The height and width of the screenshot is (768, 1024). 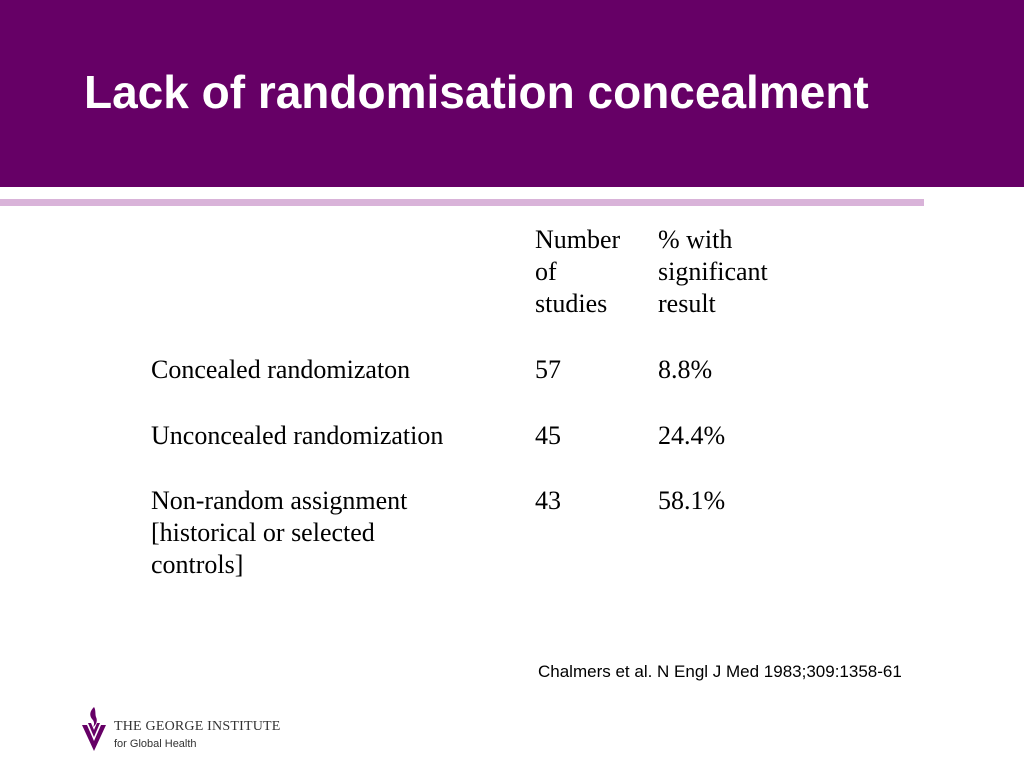 What do you see at coordinates (548, 369) in the screenshot?
I see `row-studies-concealed: 57` at bounding box center [548, 369].